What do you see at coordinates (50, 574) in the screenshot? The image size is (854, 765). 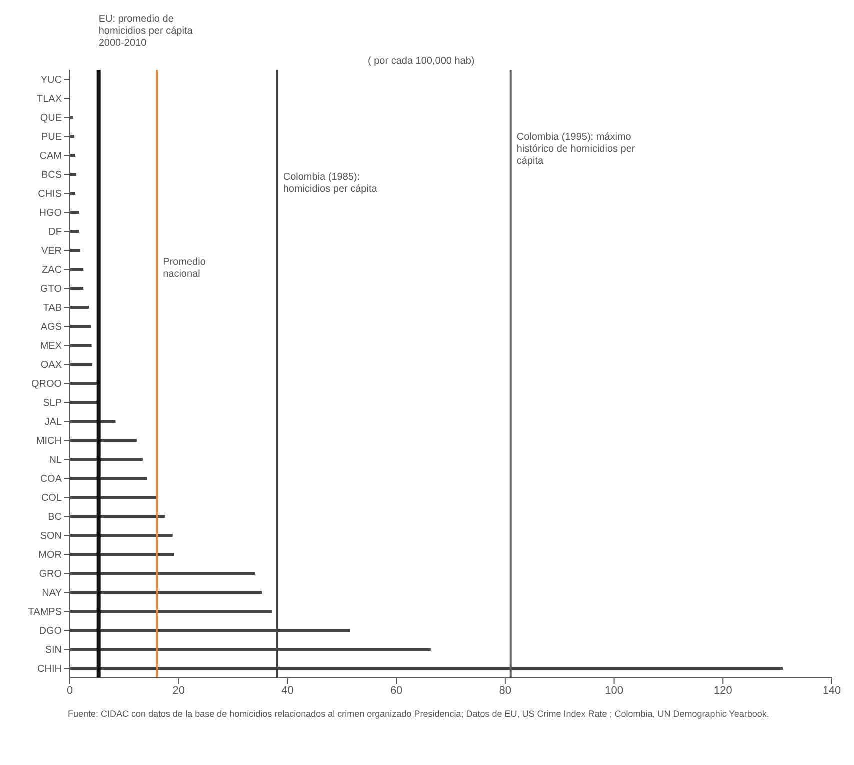 I see `y-tick-label: GRO` at bounding box center [50, 574].